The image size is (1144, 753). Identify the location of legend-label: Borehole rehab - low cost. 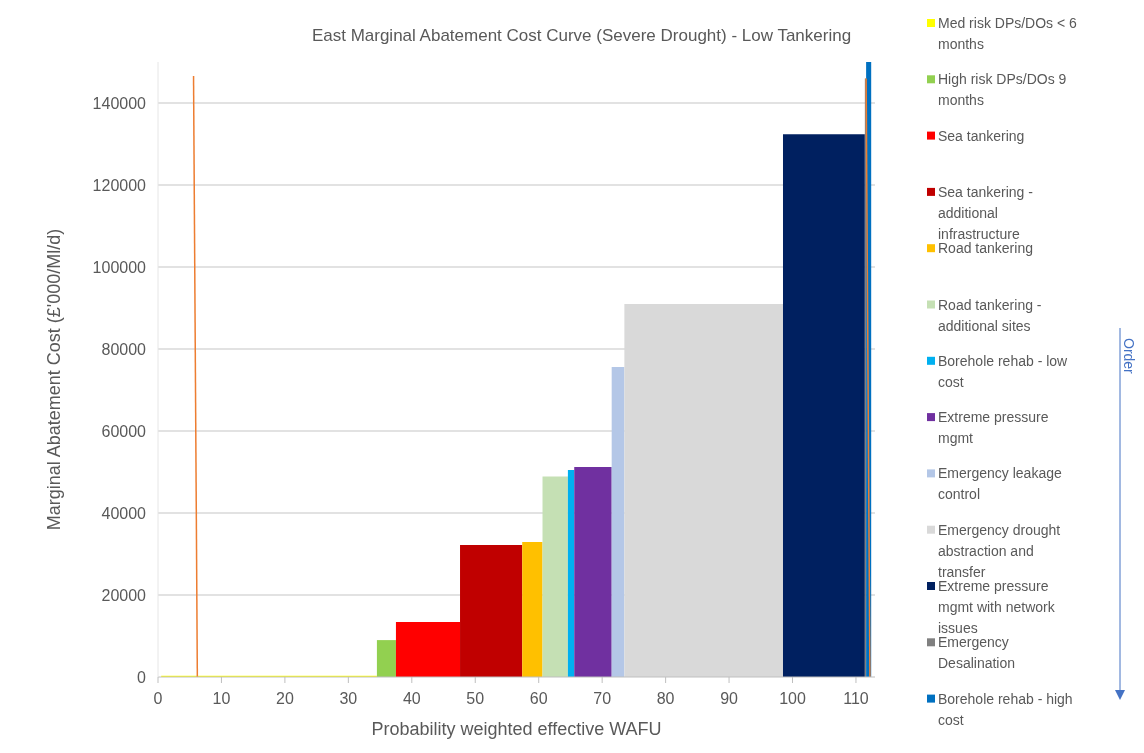
(1003, 371).